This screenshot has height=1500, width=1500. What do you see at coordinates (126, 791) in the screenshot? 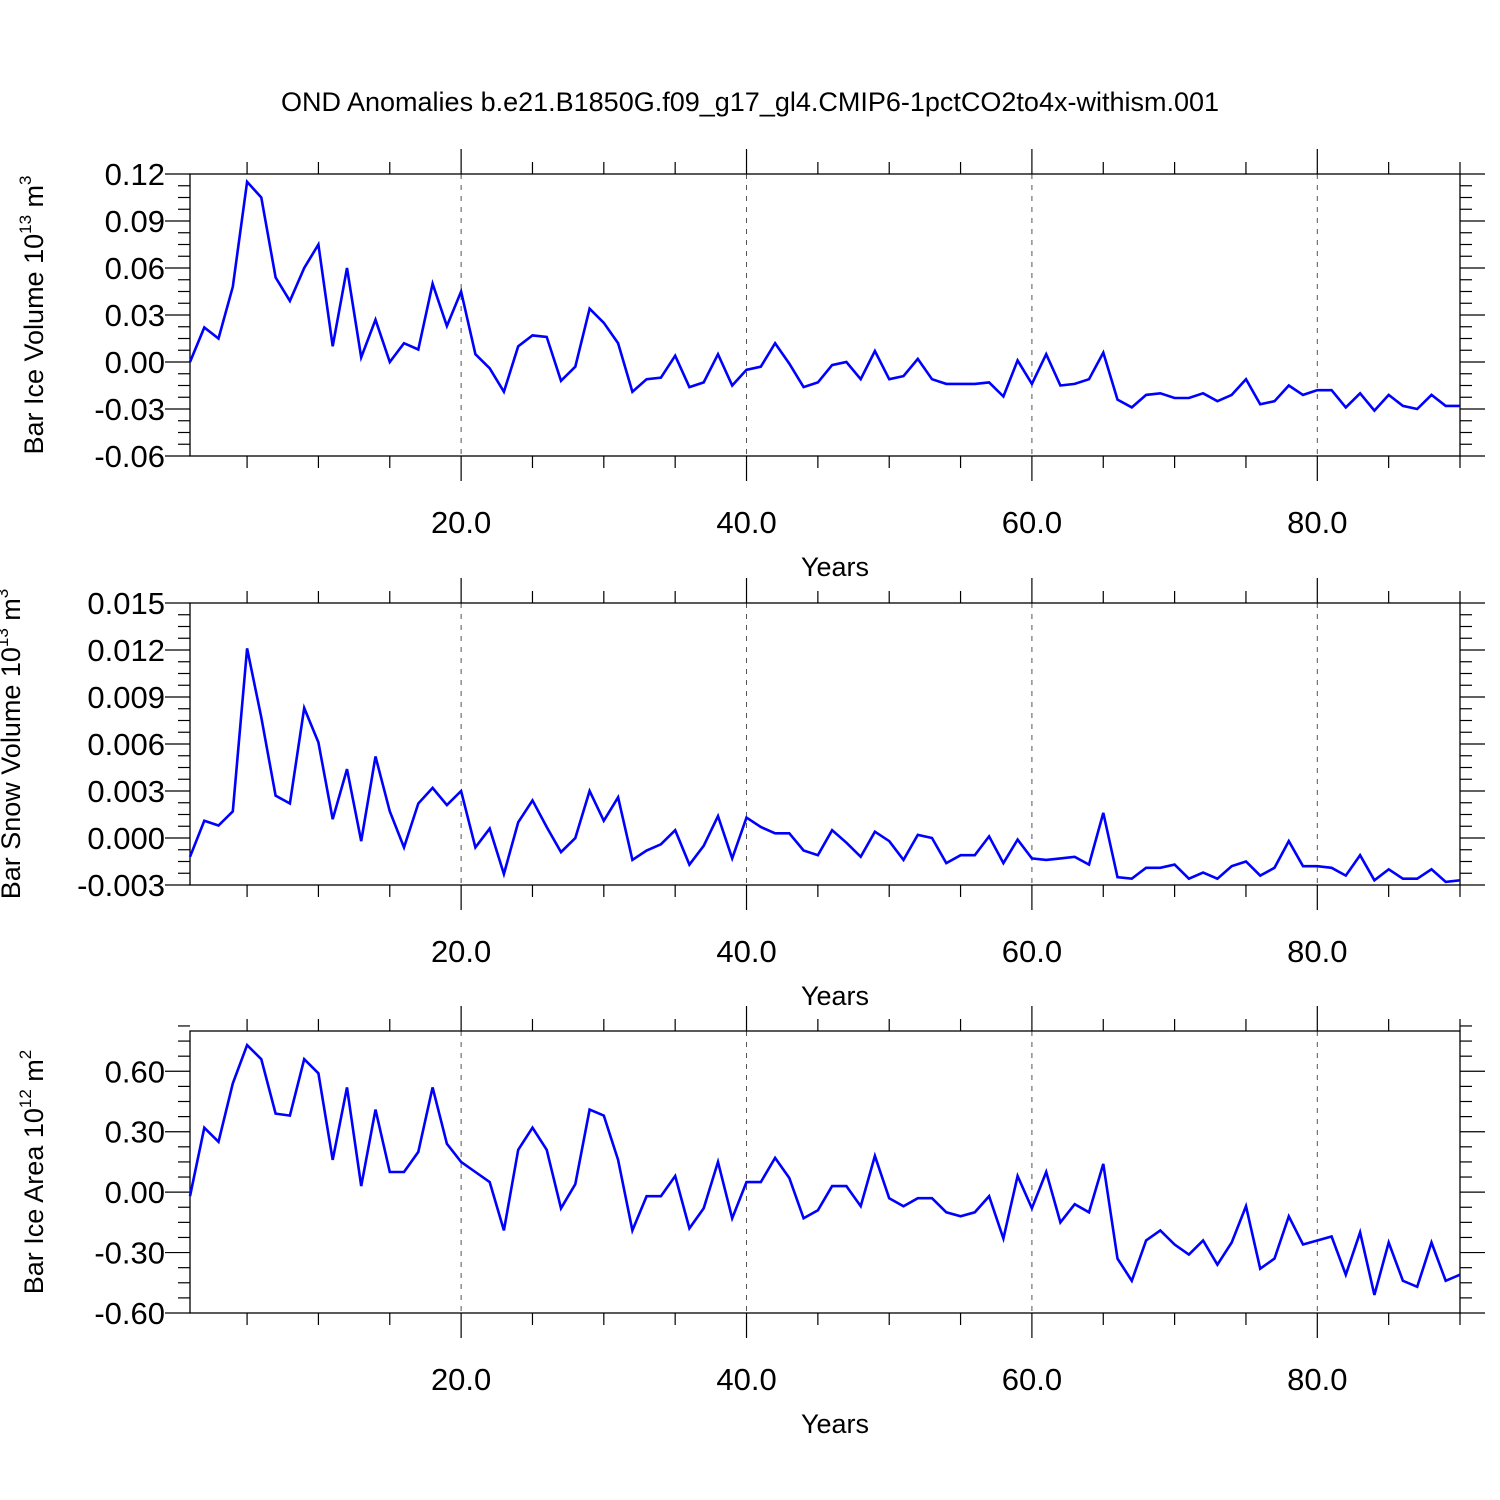
I see `y-tick-label: 0.003` at bounding box center [126, 791].